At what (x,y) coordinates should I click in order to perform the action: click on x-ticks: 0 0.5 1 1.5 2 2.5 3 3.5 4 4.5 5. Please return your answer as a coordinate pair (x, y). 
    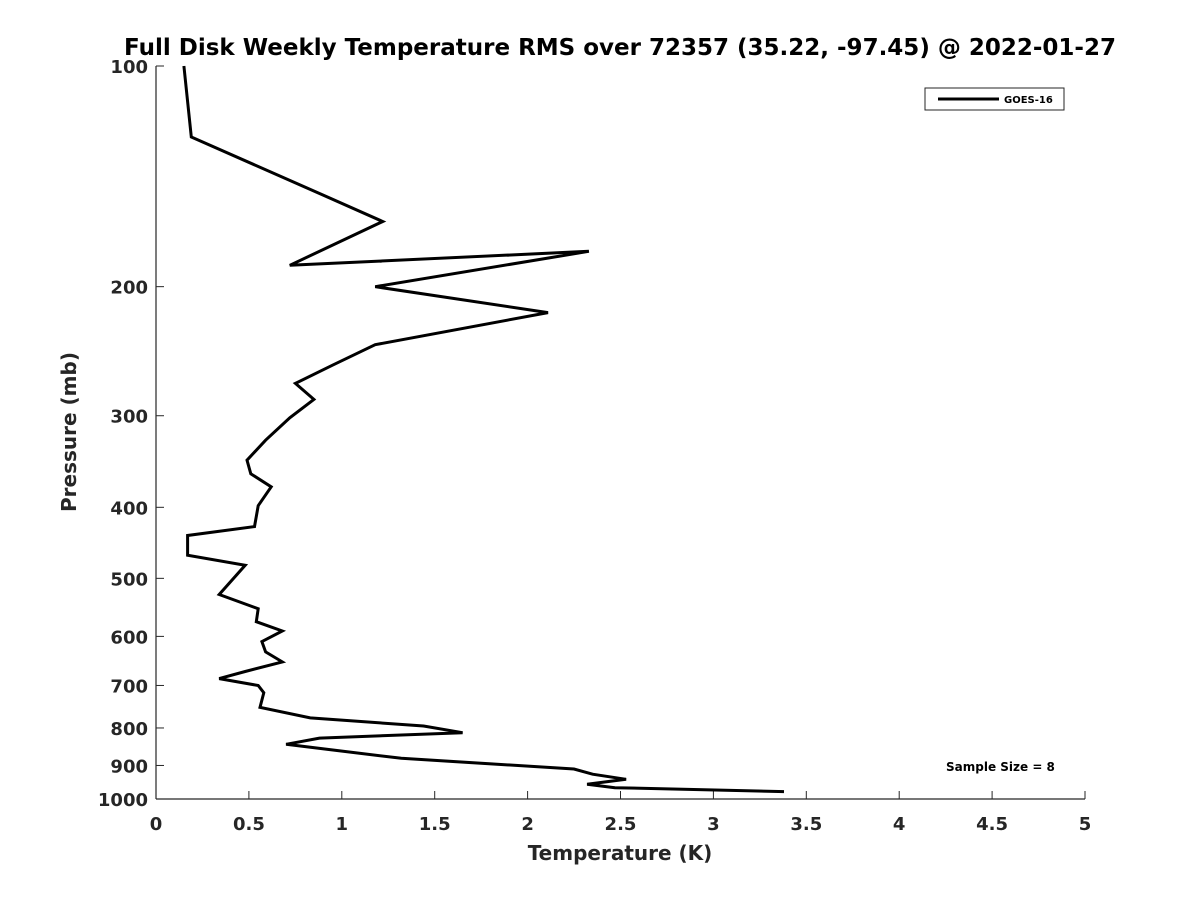
    Looking at the image, I should click on (621, 813).